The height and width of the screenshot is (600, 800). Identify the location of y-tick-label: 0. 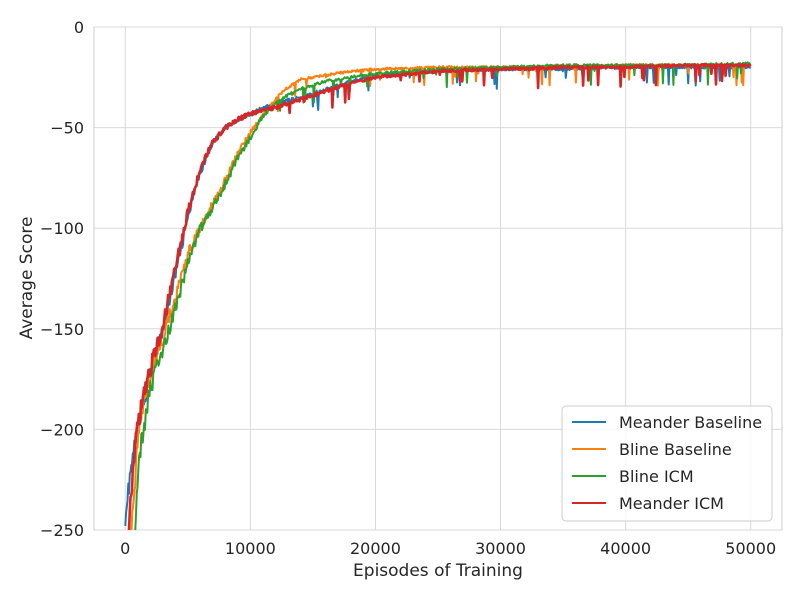
(79, 27).